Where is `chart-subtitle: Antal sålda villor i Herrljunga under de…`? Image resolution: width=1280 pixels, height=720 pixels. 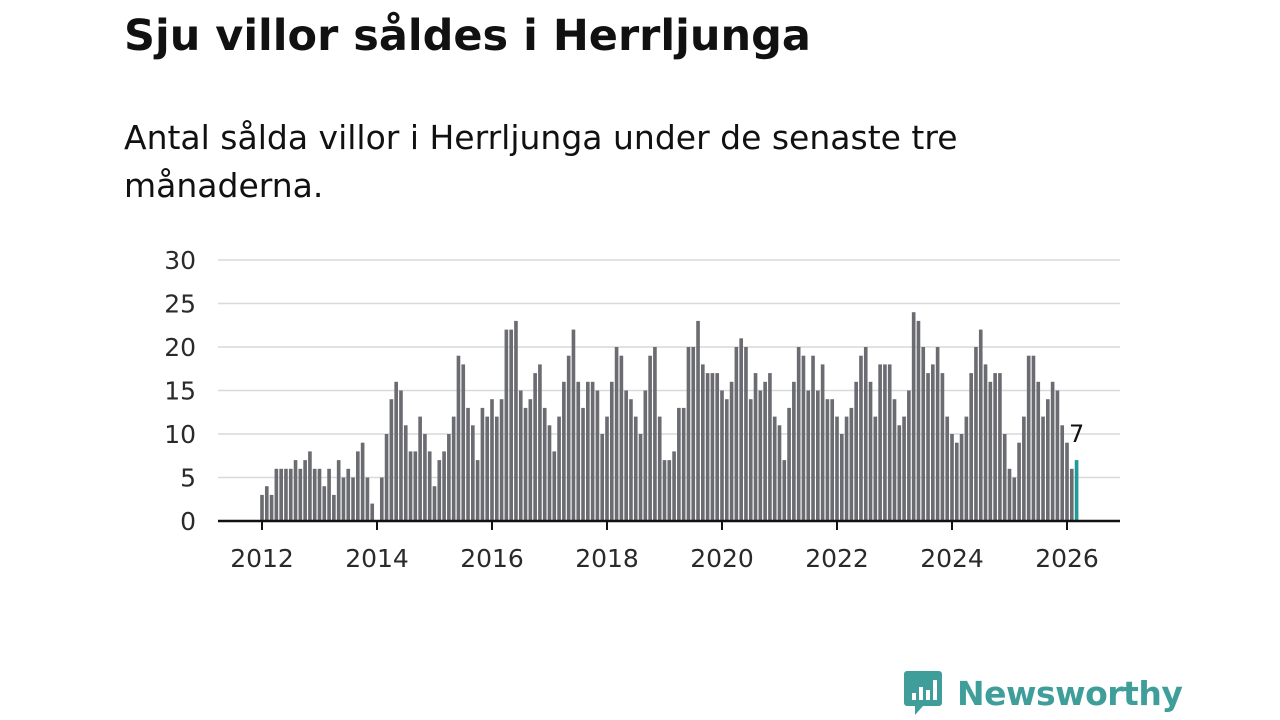 chart-subtitle: Antal sålda villor i Herrljunga under de… is located at coordinates (541, 161).